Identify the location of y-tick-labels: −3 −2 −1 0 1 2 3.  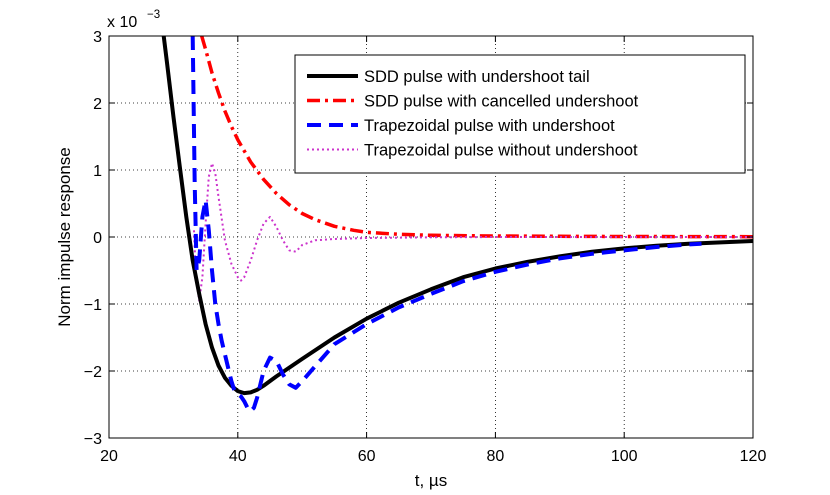
(93, 238).